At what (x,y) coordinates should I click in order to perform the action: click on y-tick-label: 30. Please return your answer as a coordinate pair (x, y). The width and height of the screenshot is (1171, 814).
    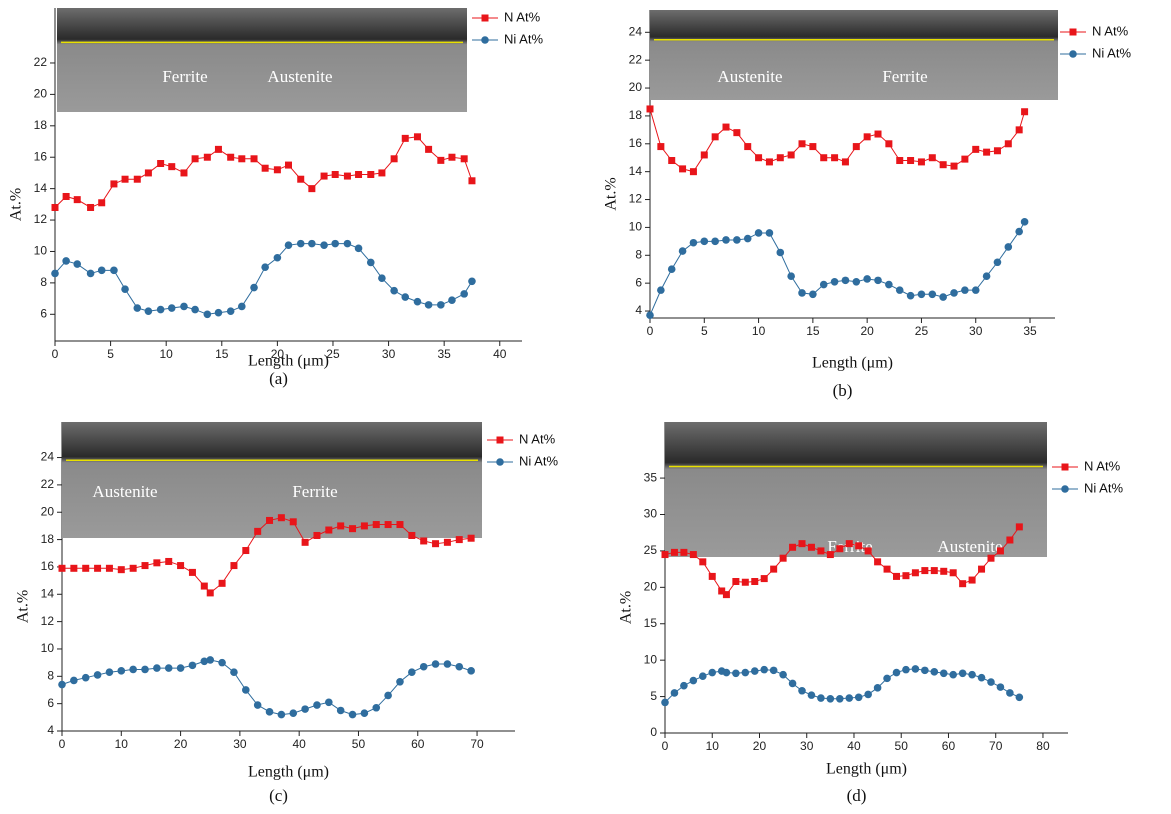
    Looking at the image, I should click on (651, 514).